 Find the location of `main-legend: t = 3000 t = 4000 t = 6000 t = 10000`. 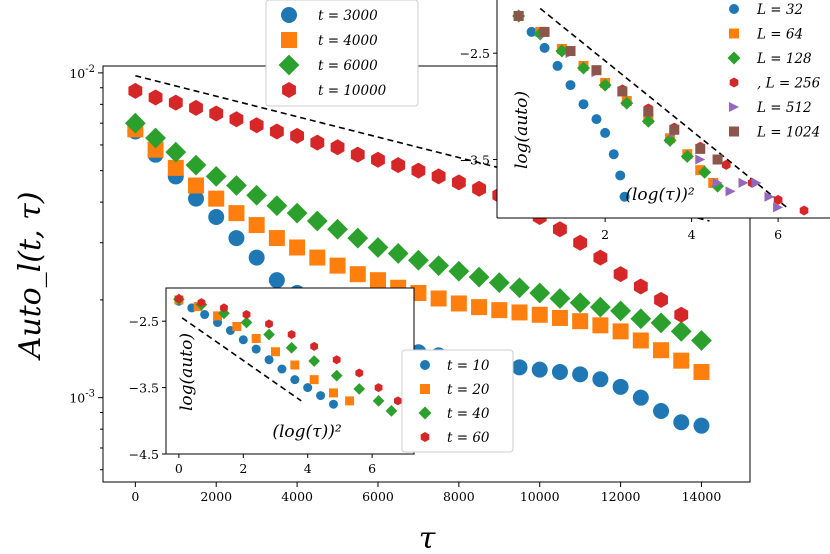

main-legend: t = 3000 t = 4000 t = 6000 t = 10000 is located at coordinates (342, 53).